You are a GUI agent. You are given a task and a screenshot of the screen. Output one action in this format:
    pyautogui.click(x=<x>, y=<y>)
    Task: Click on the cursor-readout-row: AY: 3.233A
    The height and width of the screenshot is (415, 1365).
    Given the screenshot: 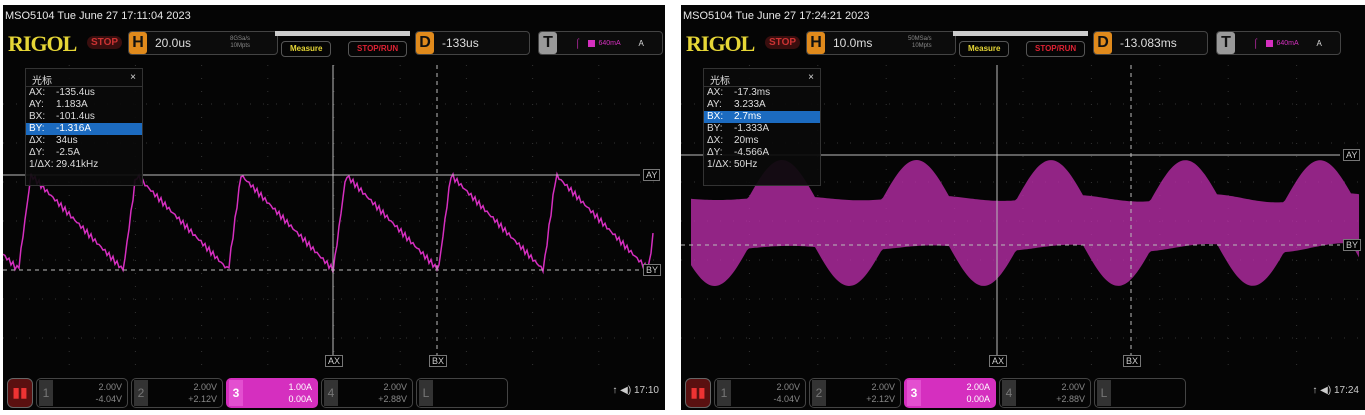 What is the action you would take?
    pyautogui.click(x=762, y=105)
    